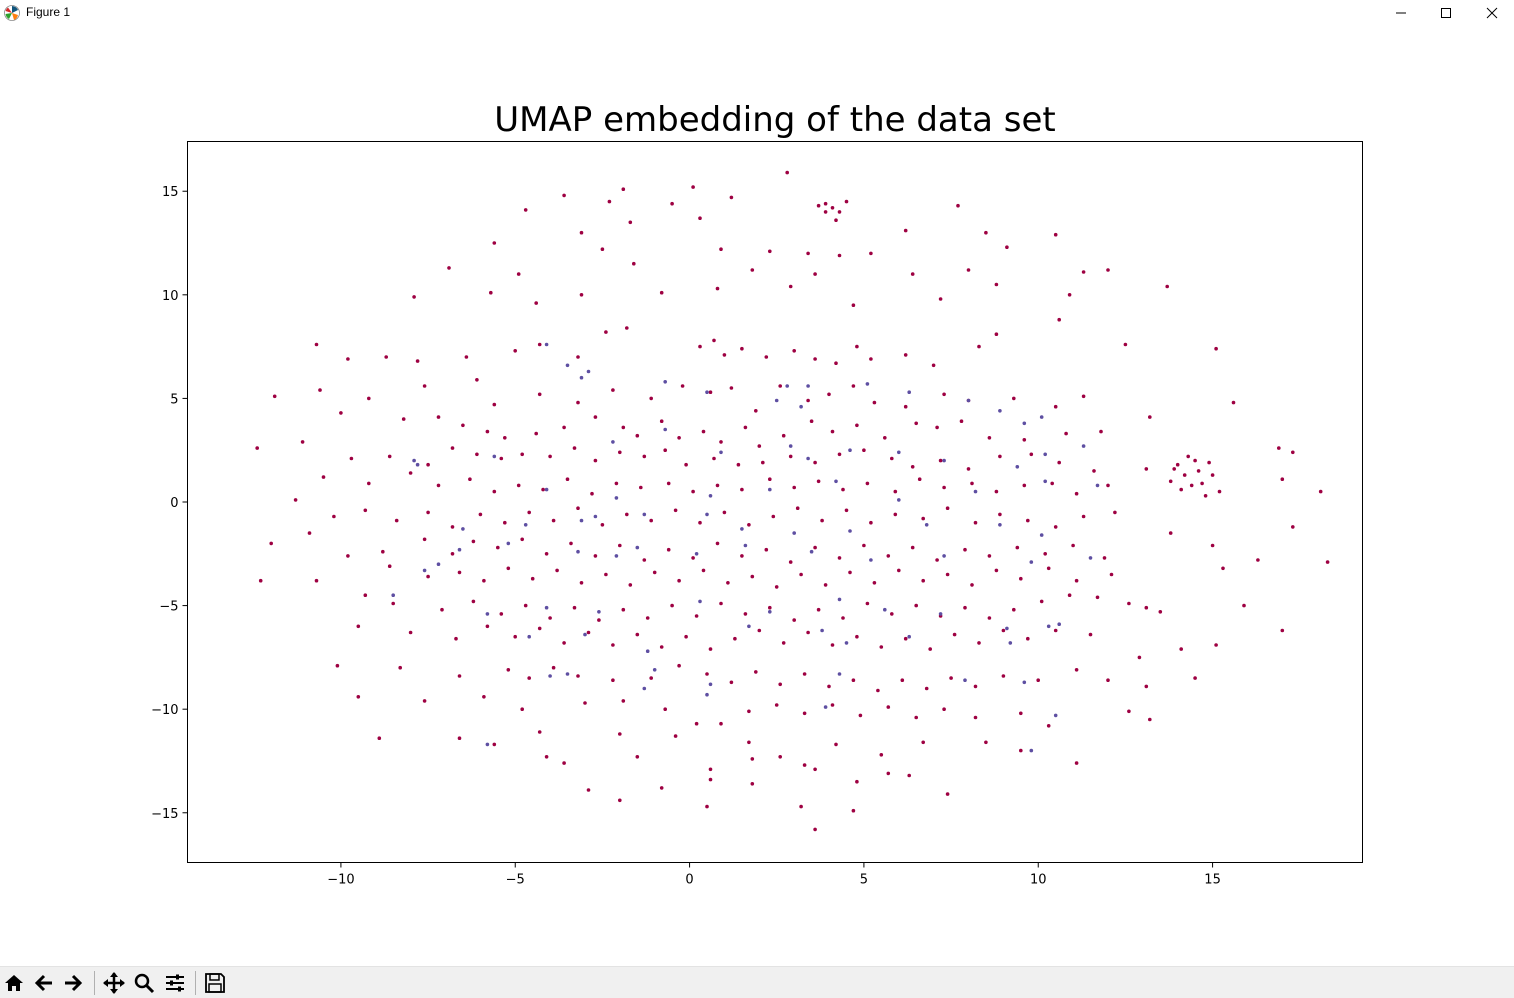  Describe the element at coordinates (73, 983) in the screenshot. I see `forward-button` at that location.